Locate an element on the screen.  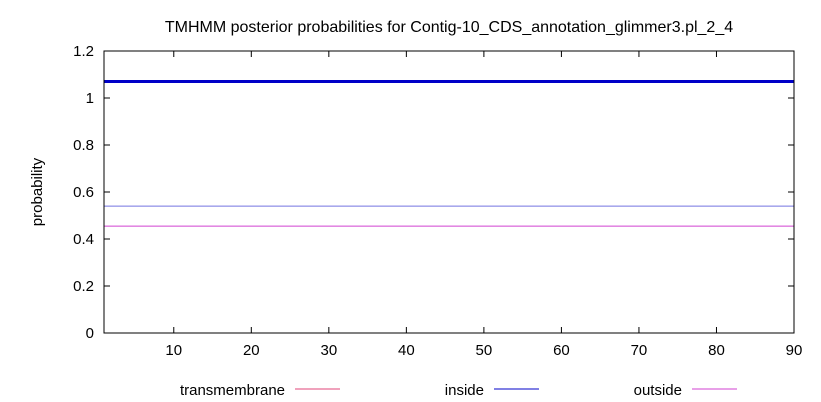
x-tick-label: 60 is located at coordinates (561, 350).